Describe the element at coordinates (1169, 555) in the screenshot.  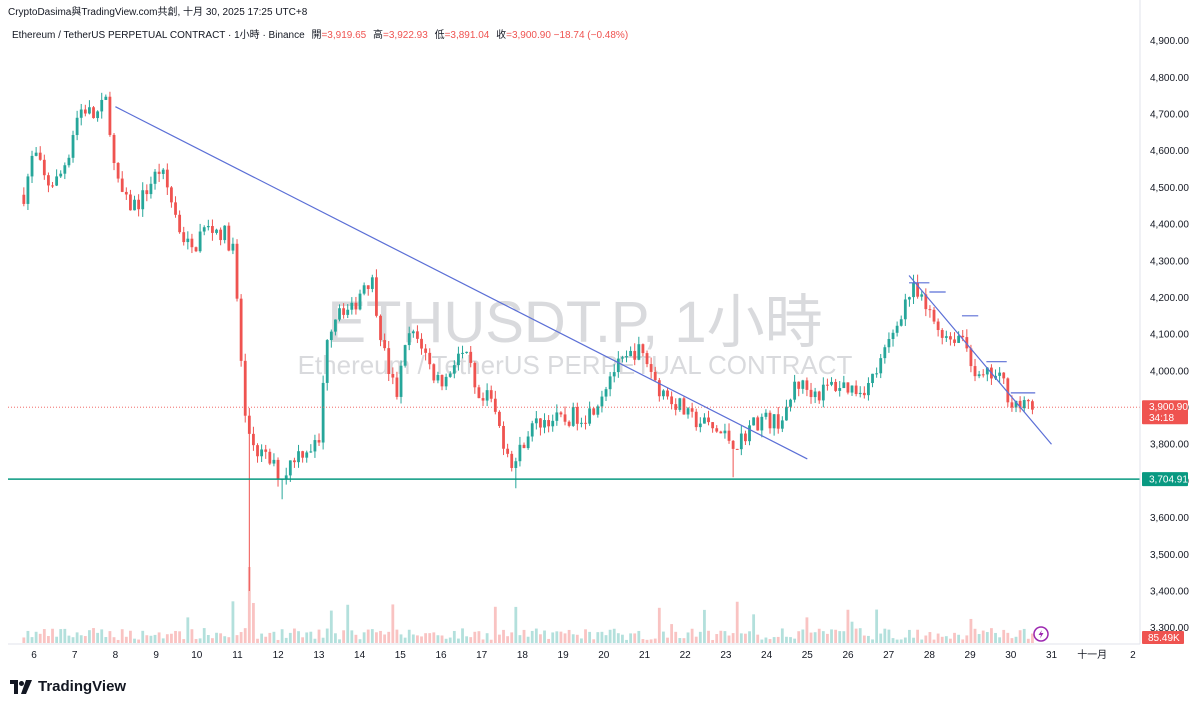
I see `price-tick: 3,500.00` at that location.